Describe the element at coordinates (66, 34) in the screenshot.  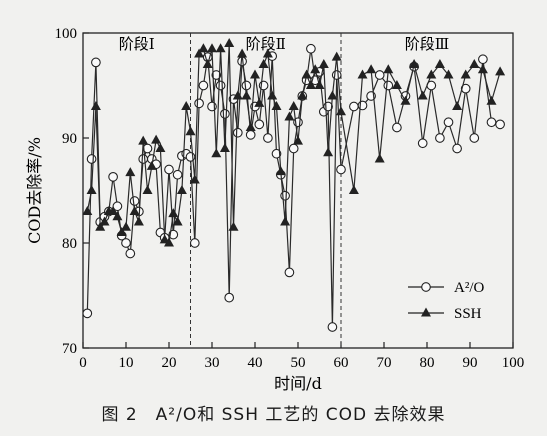
I see `y-tick-label: 100` at that location.